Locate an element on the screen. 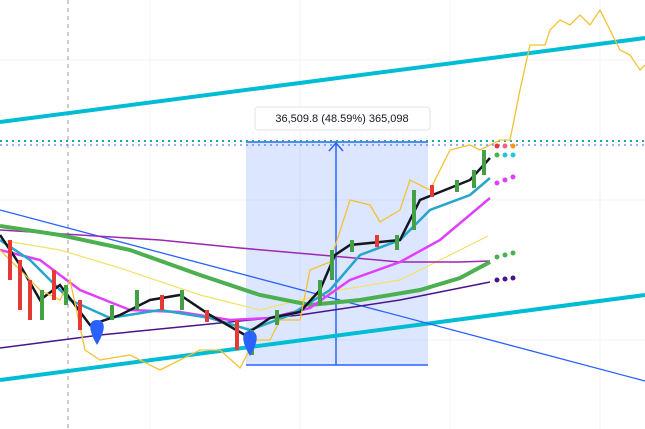 This screenshot has height=429, width=645. forecast-dots is located at coordinates (505, 213).